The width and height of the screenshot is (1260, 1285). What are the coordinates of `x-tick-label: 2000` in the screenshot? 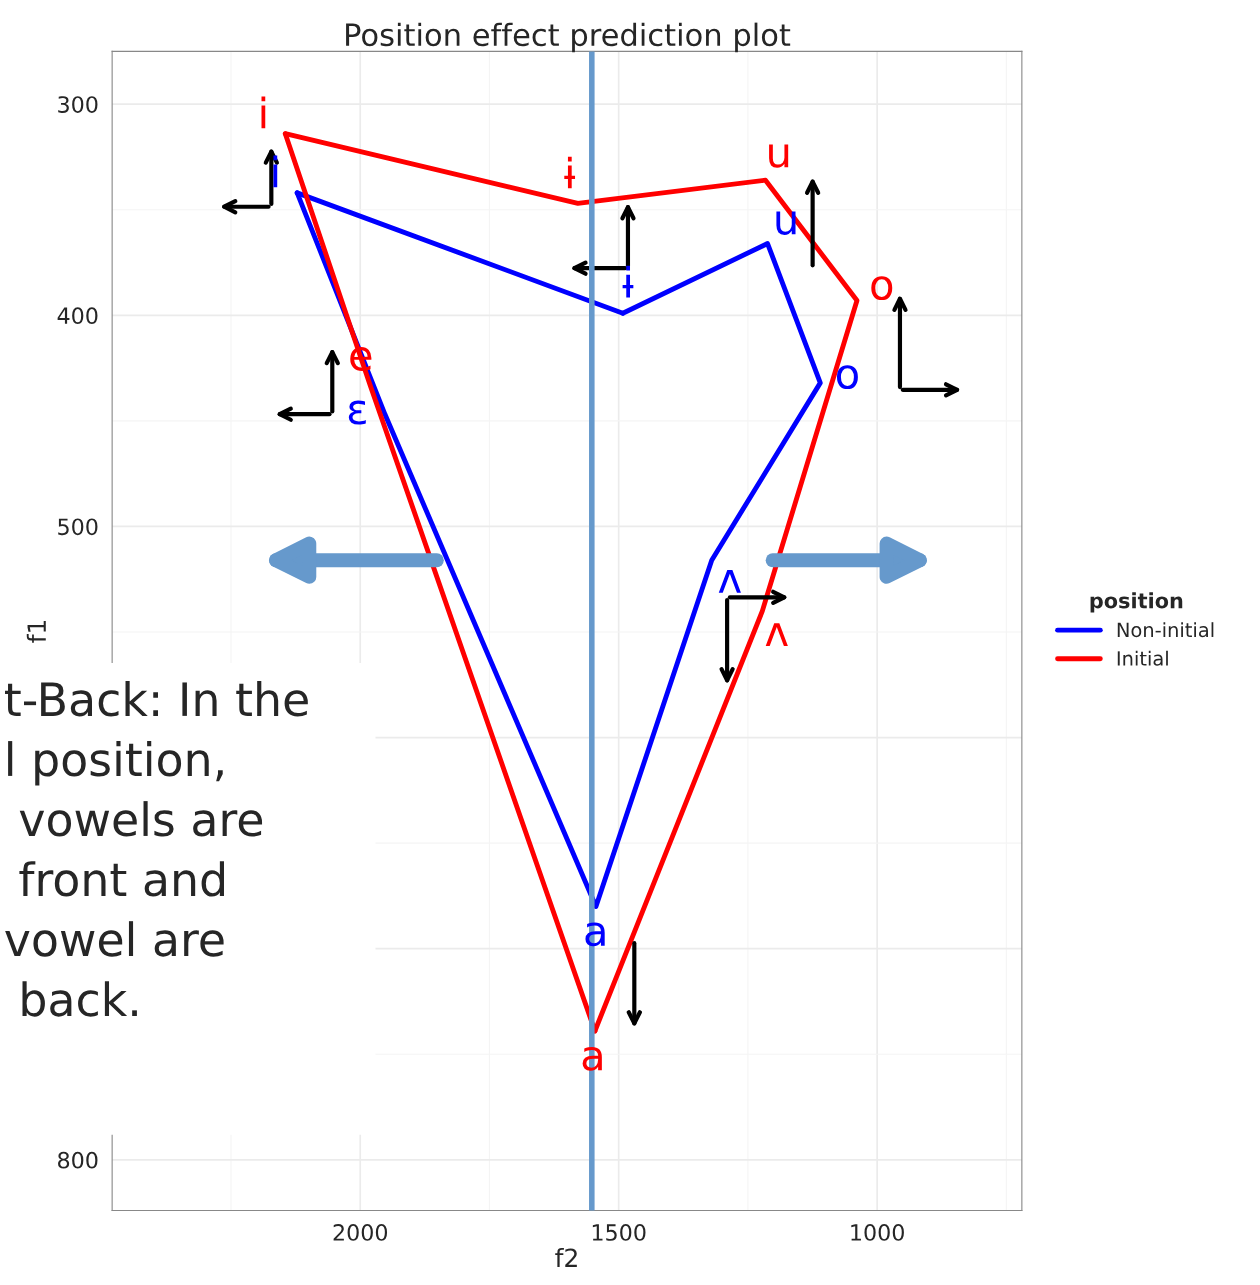 It's located at (360, 1232).